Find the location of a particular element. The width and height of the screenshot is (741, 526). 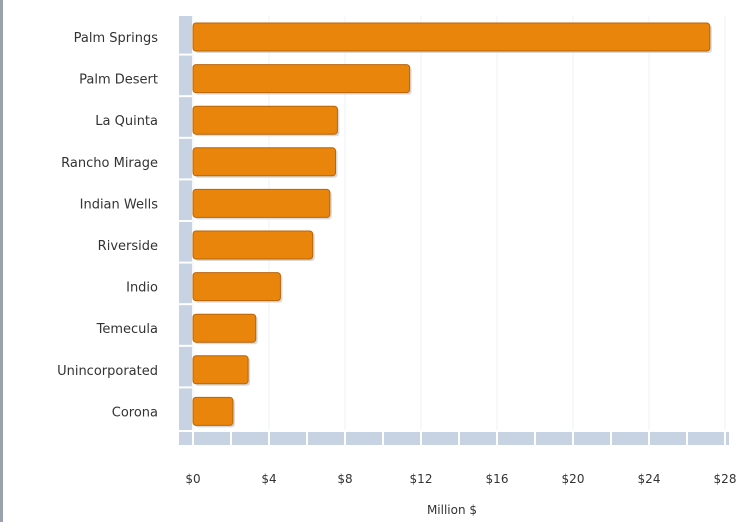

x-tick-label: $4 is located at coordinates (268, 479).